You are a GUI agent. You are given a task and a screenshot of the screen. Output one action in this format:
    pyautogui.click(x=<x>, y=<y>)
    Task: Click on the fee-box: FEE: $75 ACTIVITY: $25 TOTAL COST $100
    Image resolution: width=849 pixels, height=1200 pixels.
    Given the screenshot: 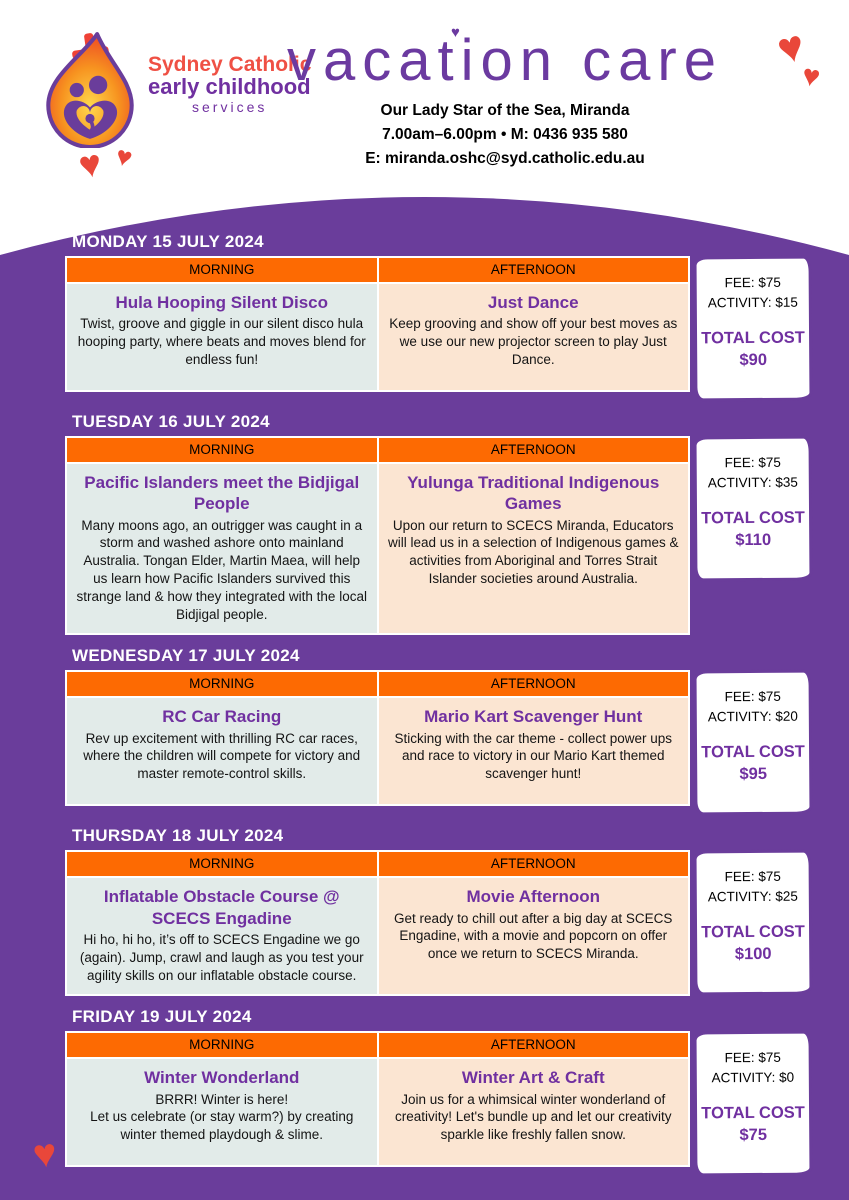 What is the action you would take?
    pyautogui.click(x=753, y=922)
    